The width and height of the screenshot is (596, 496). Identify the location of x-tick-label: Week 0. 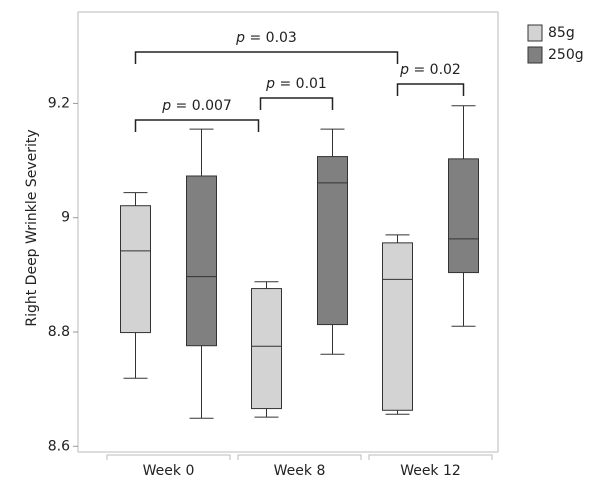
(169, 471).